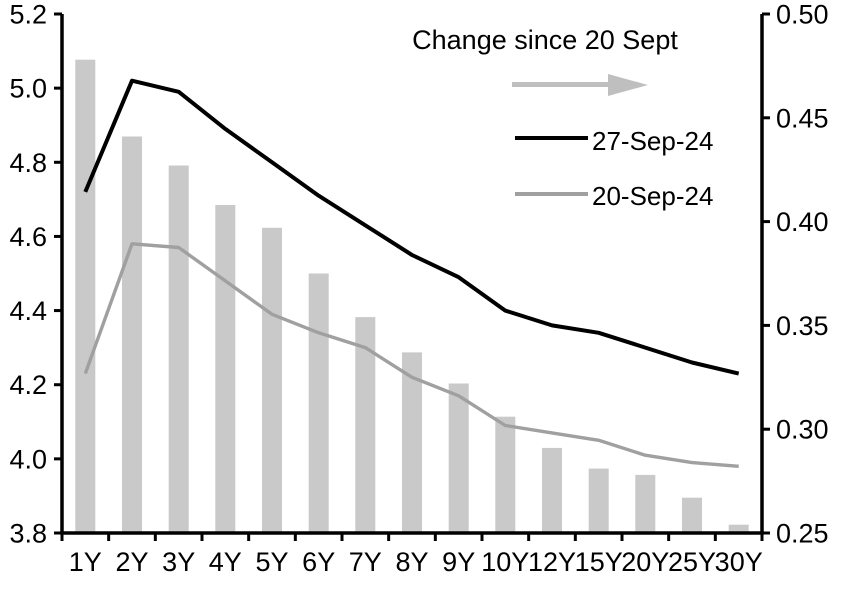  Describe the element at coordinates (562, 84) in the screenshot. I see `right-arrow-icon` at that location.